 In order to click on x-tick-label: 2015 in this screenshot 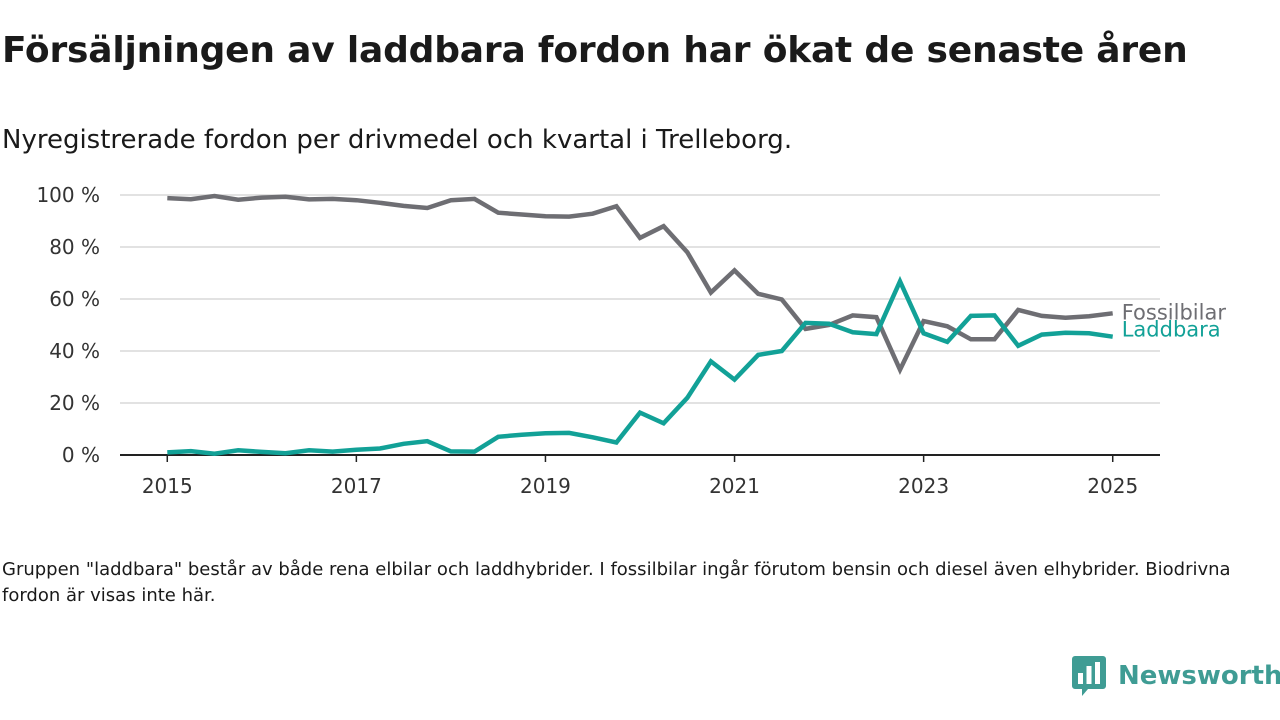, I will do `click(167, 486)`.